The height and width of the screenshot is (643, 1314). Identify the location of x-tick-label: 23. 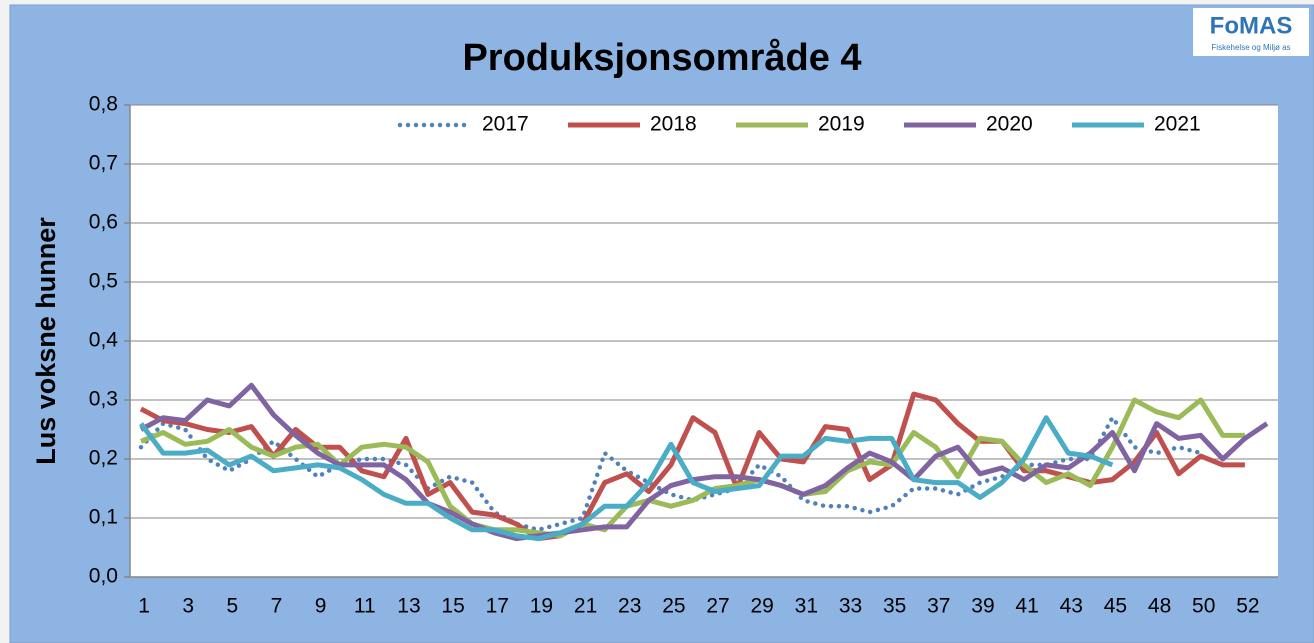
(629, 606).